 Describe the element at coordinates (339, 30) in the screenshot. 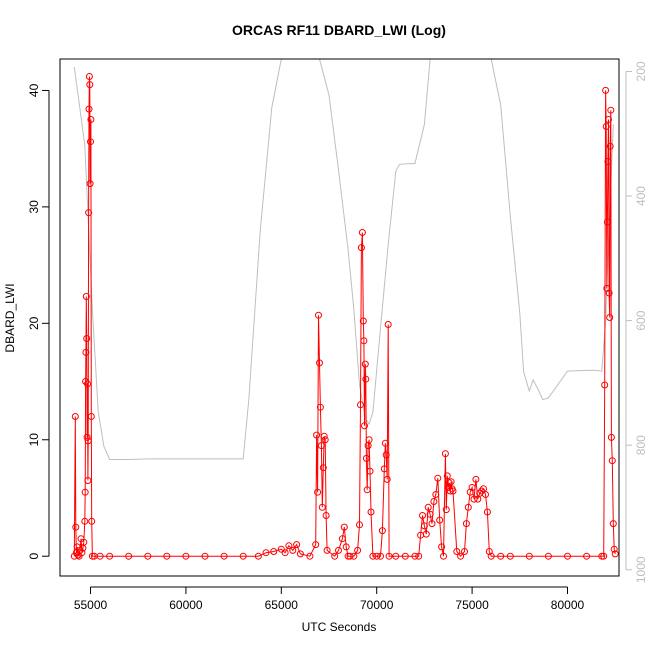

I see `chart-title: ORCAS RF11 DBARD_LWI (Log)` at that location.